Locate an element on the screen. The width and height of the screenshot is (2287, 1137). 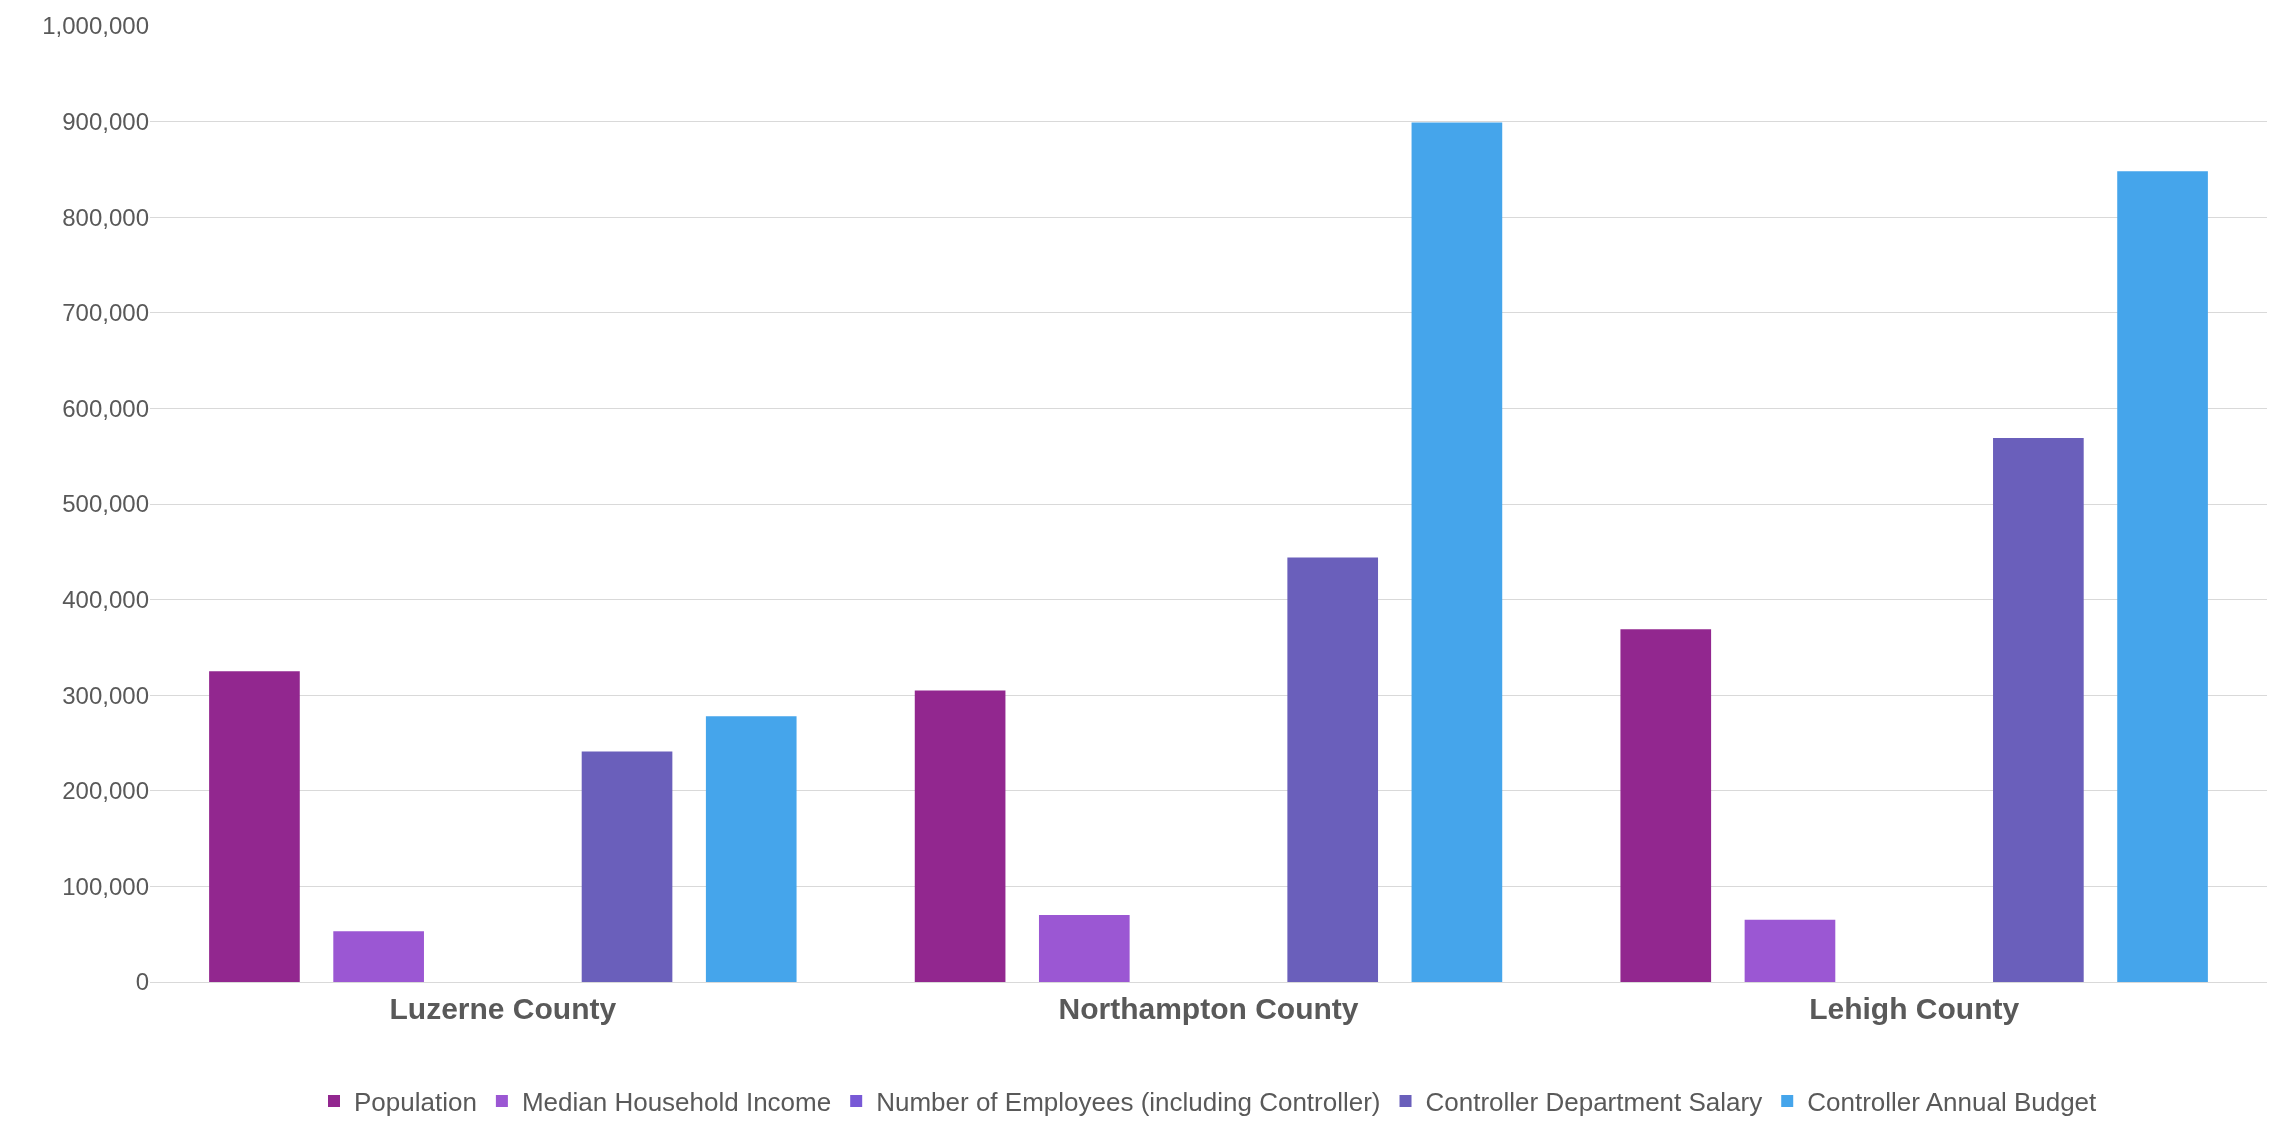
y-tick-label: 600,000 is located at coordinates (105, 408).